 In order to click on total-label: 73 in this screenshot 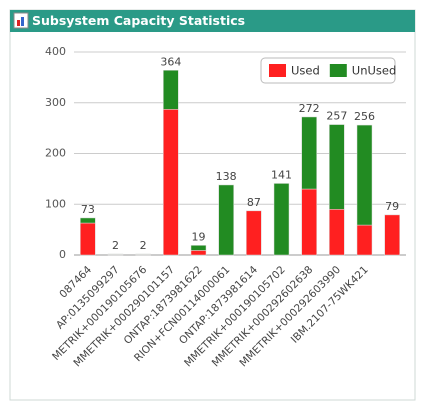, I will do `click(88, 209)`.